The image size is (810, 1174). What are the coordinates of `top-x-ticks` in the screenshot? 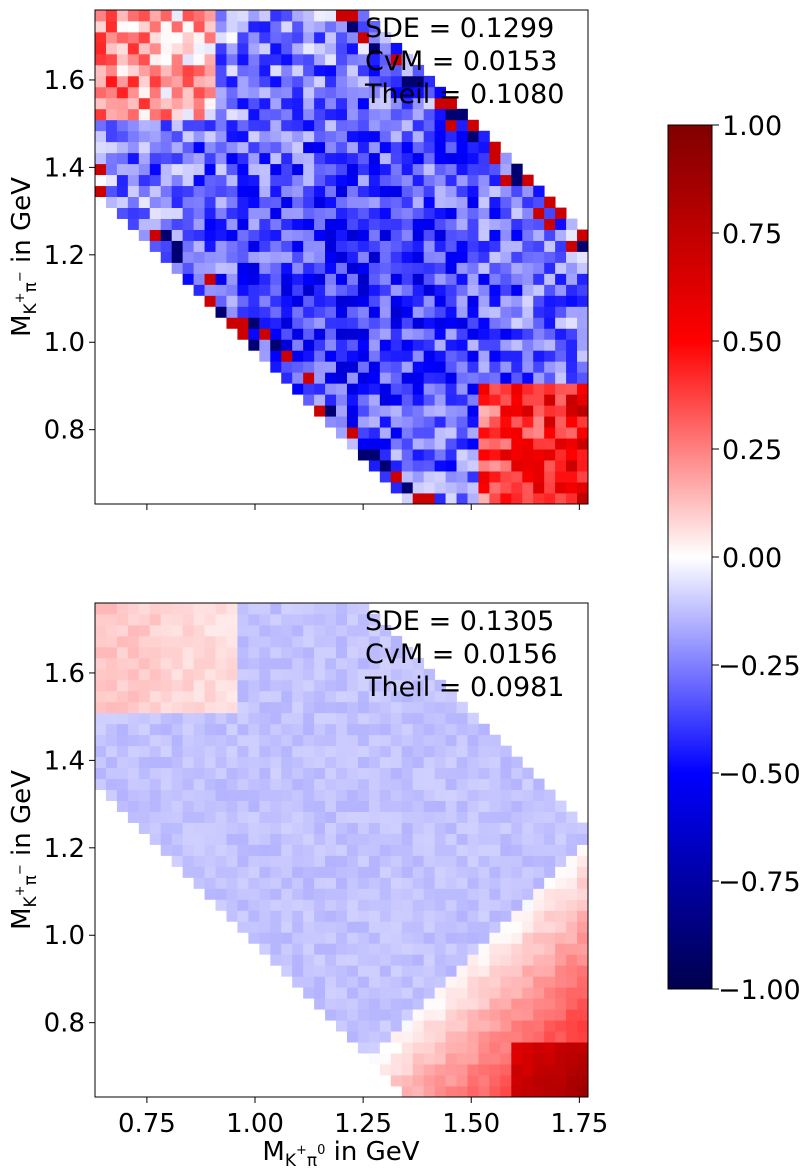 It's located at (363, 507).